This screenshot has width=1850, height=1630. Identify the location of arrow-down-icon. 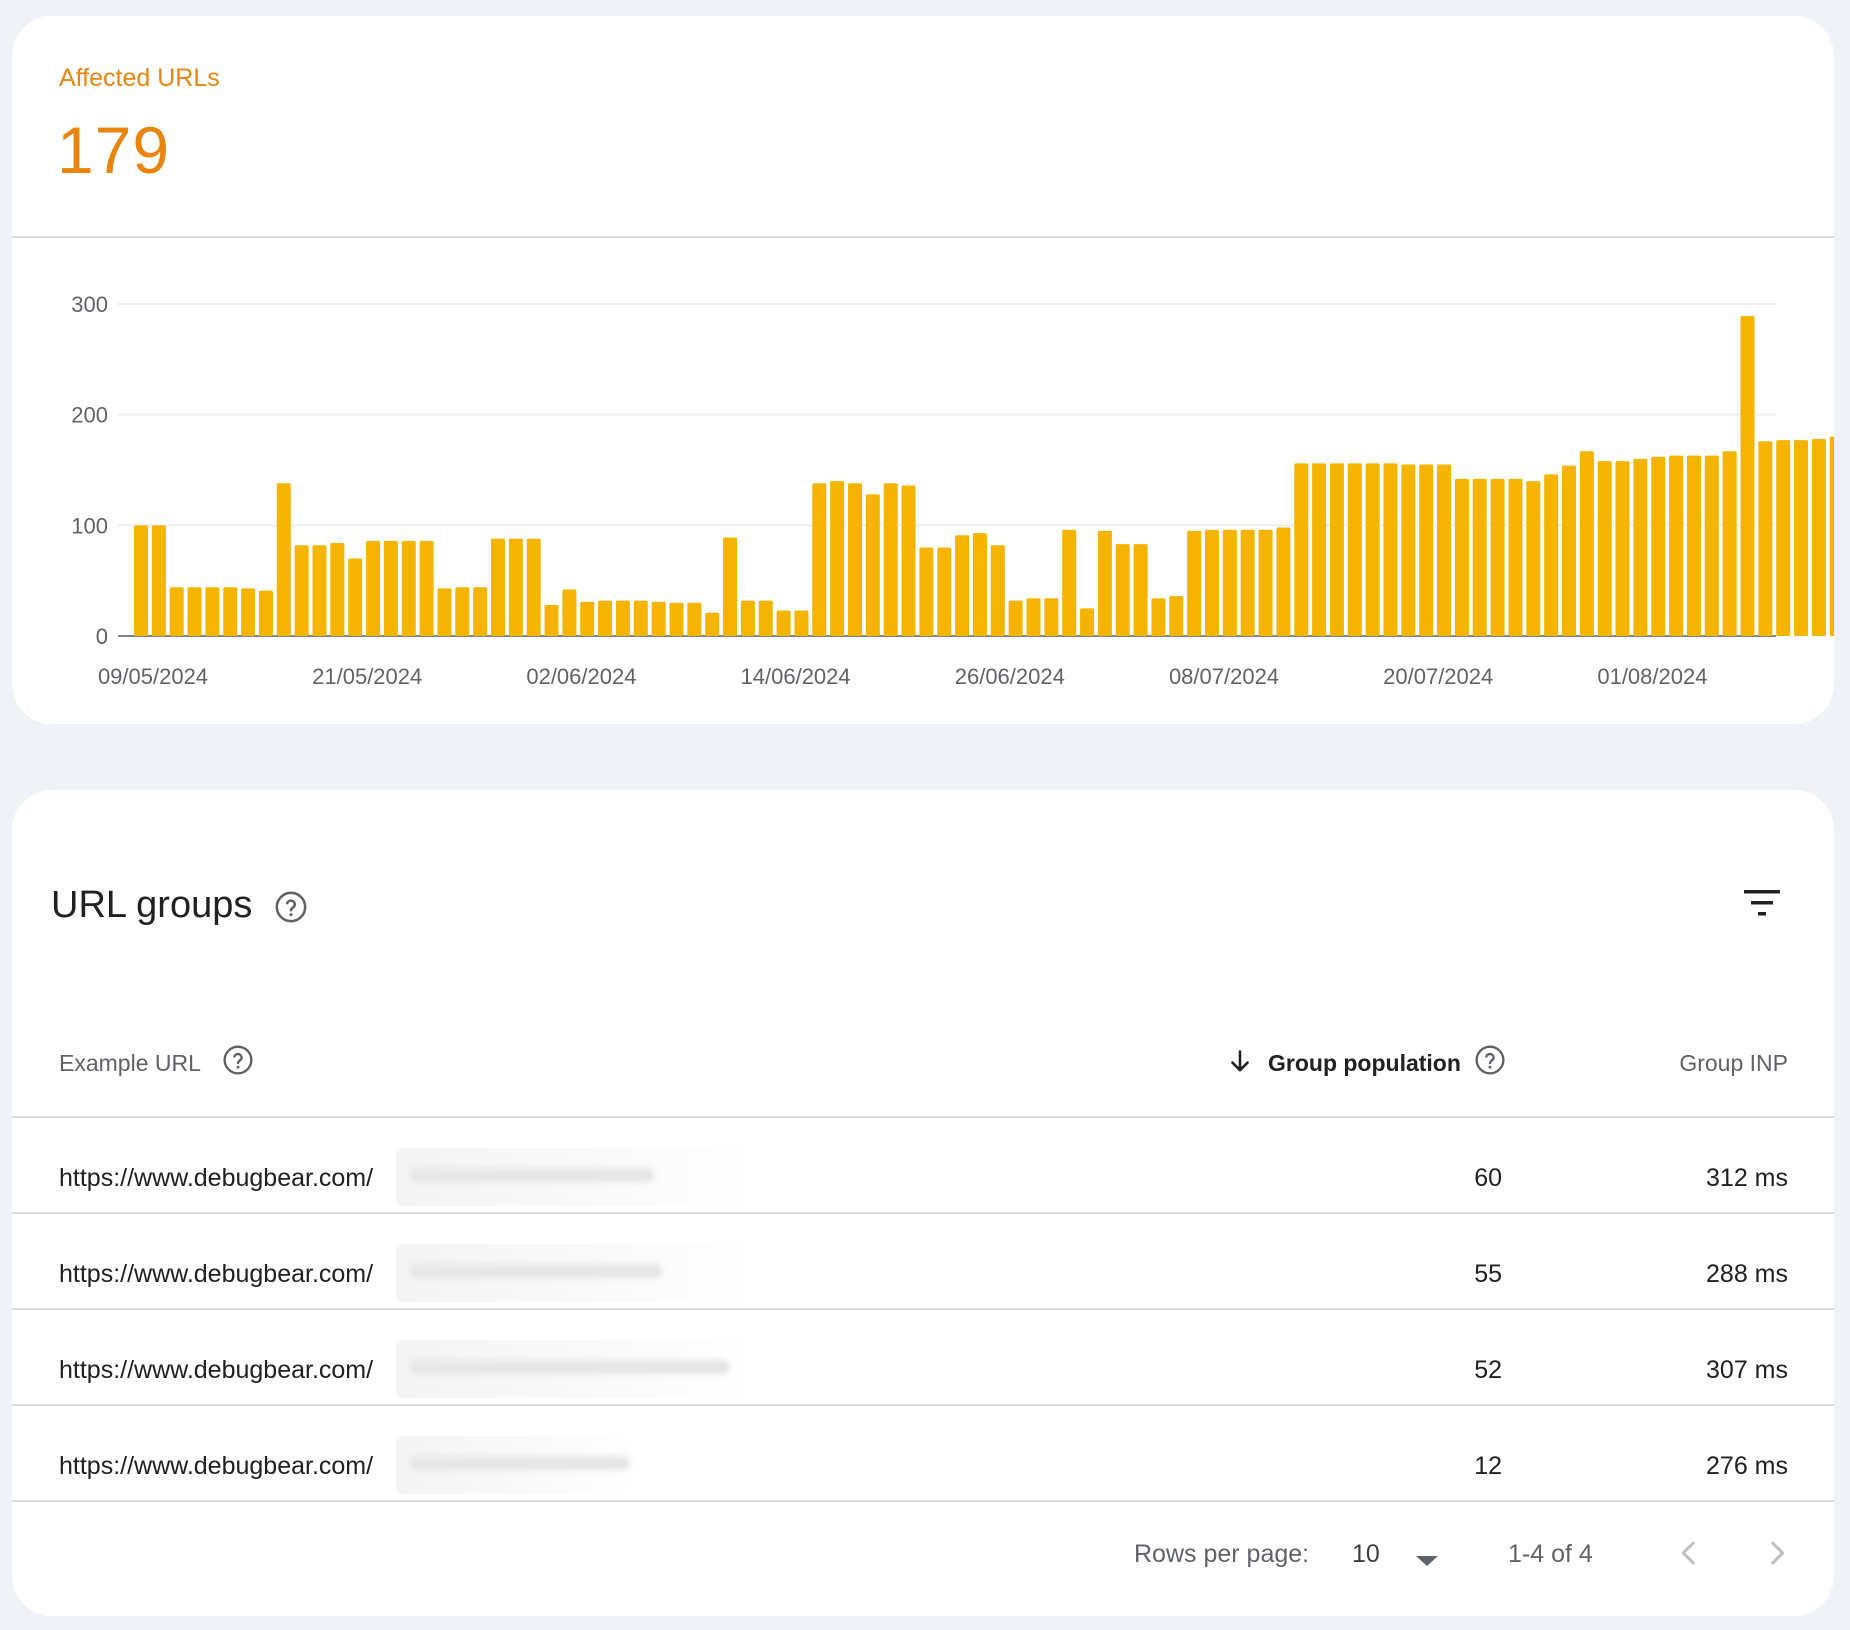
(1240, 1062).